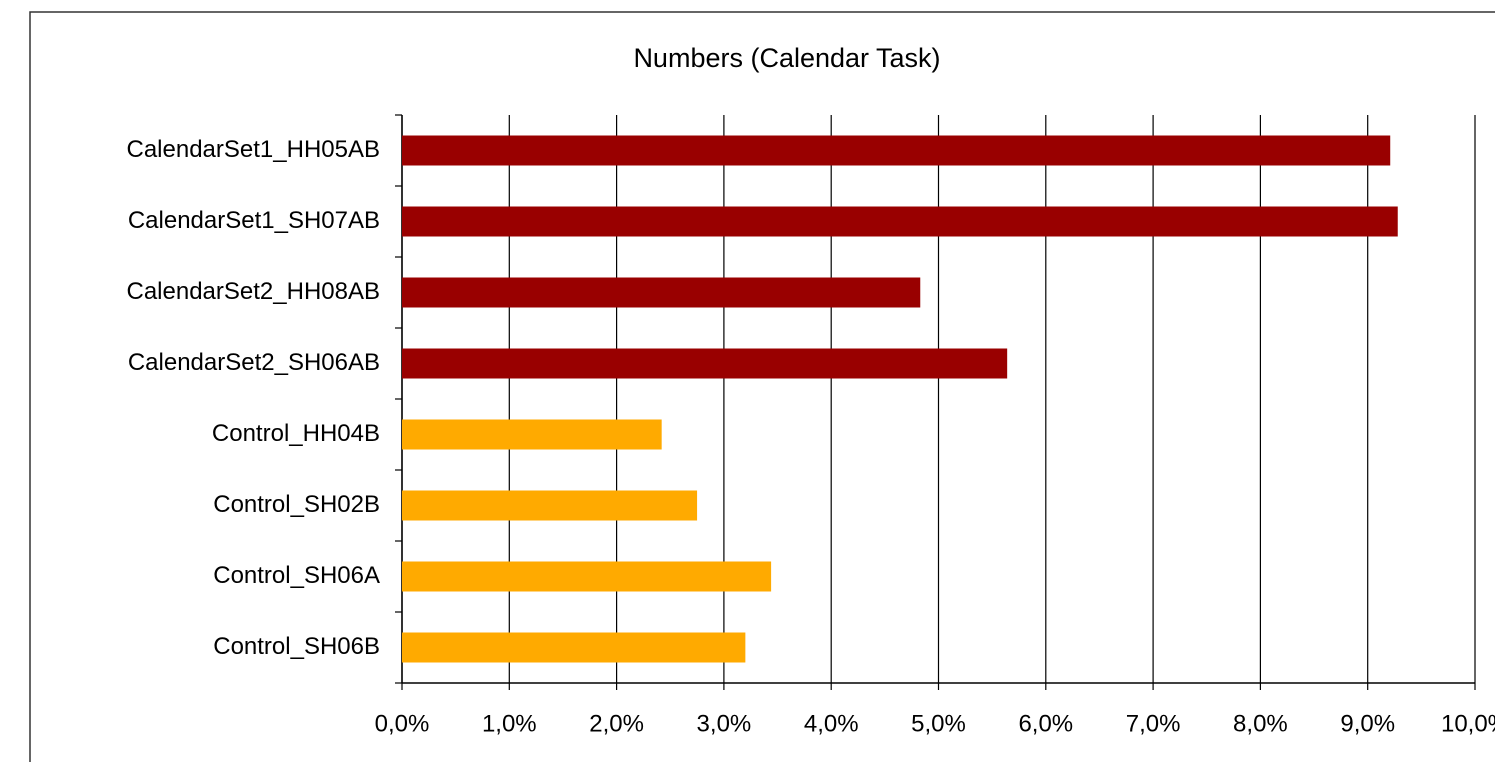 The height and width of the screenshot is (762, 1495). What do you see at coordinates (1260, 723) in the screenshot?
I see `x-tick-label: 8,0%` at bounding box center [1260, 723].